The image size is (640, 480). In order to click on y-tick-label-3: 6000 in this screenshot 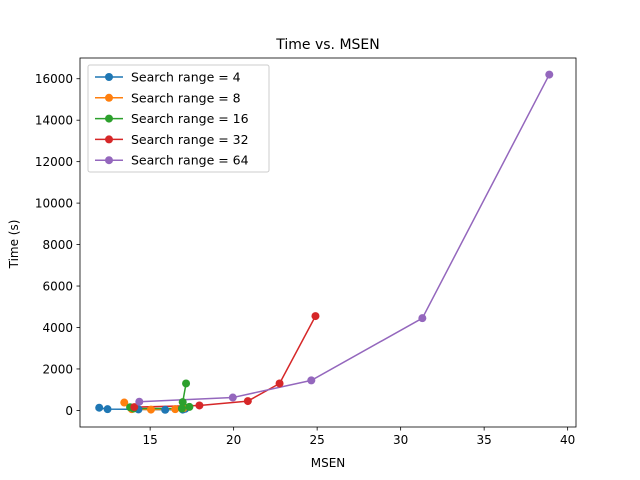, I will do `click(57, 287)`.